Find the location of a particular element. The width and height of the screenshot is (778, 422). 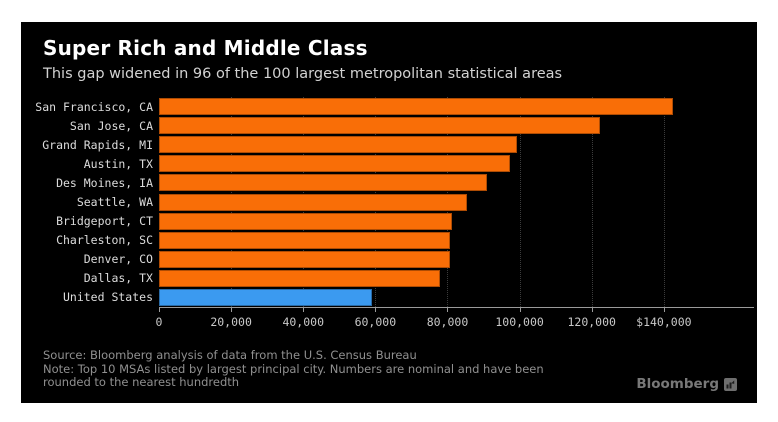

note-line-2: rounded to the nearest hundredth is located at coordinates (141, 382).